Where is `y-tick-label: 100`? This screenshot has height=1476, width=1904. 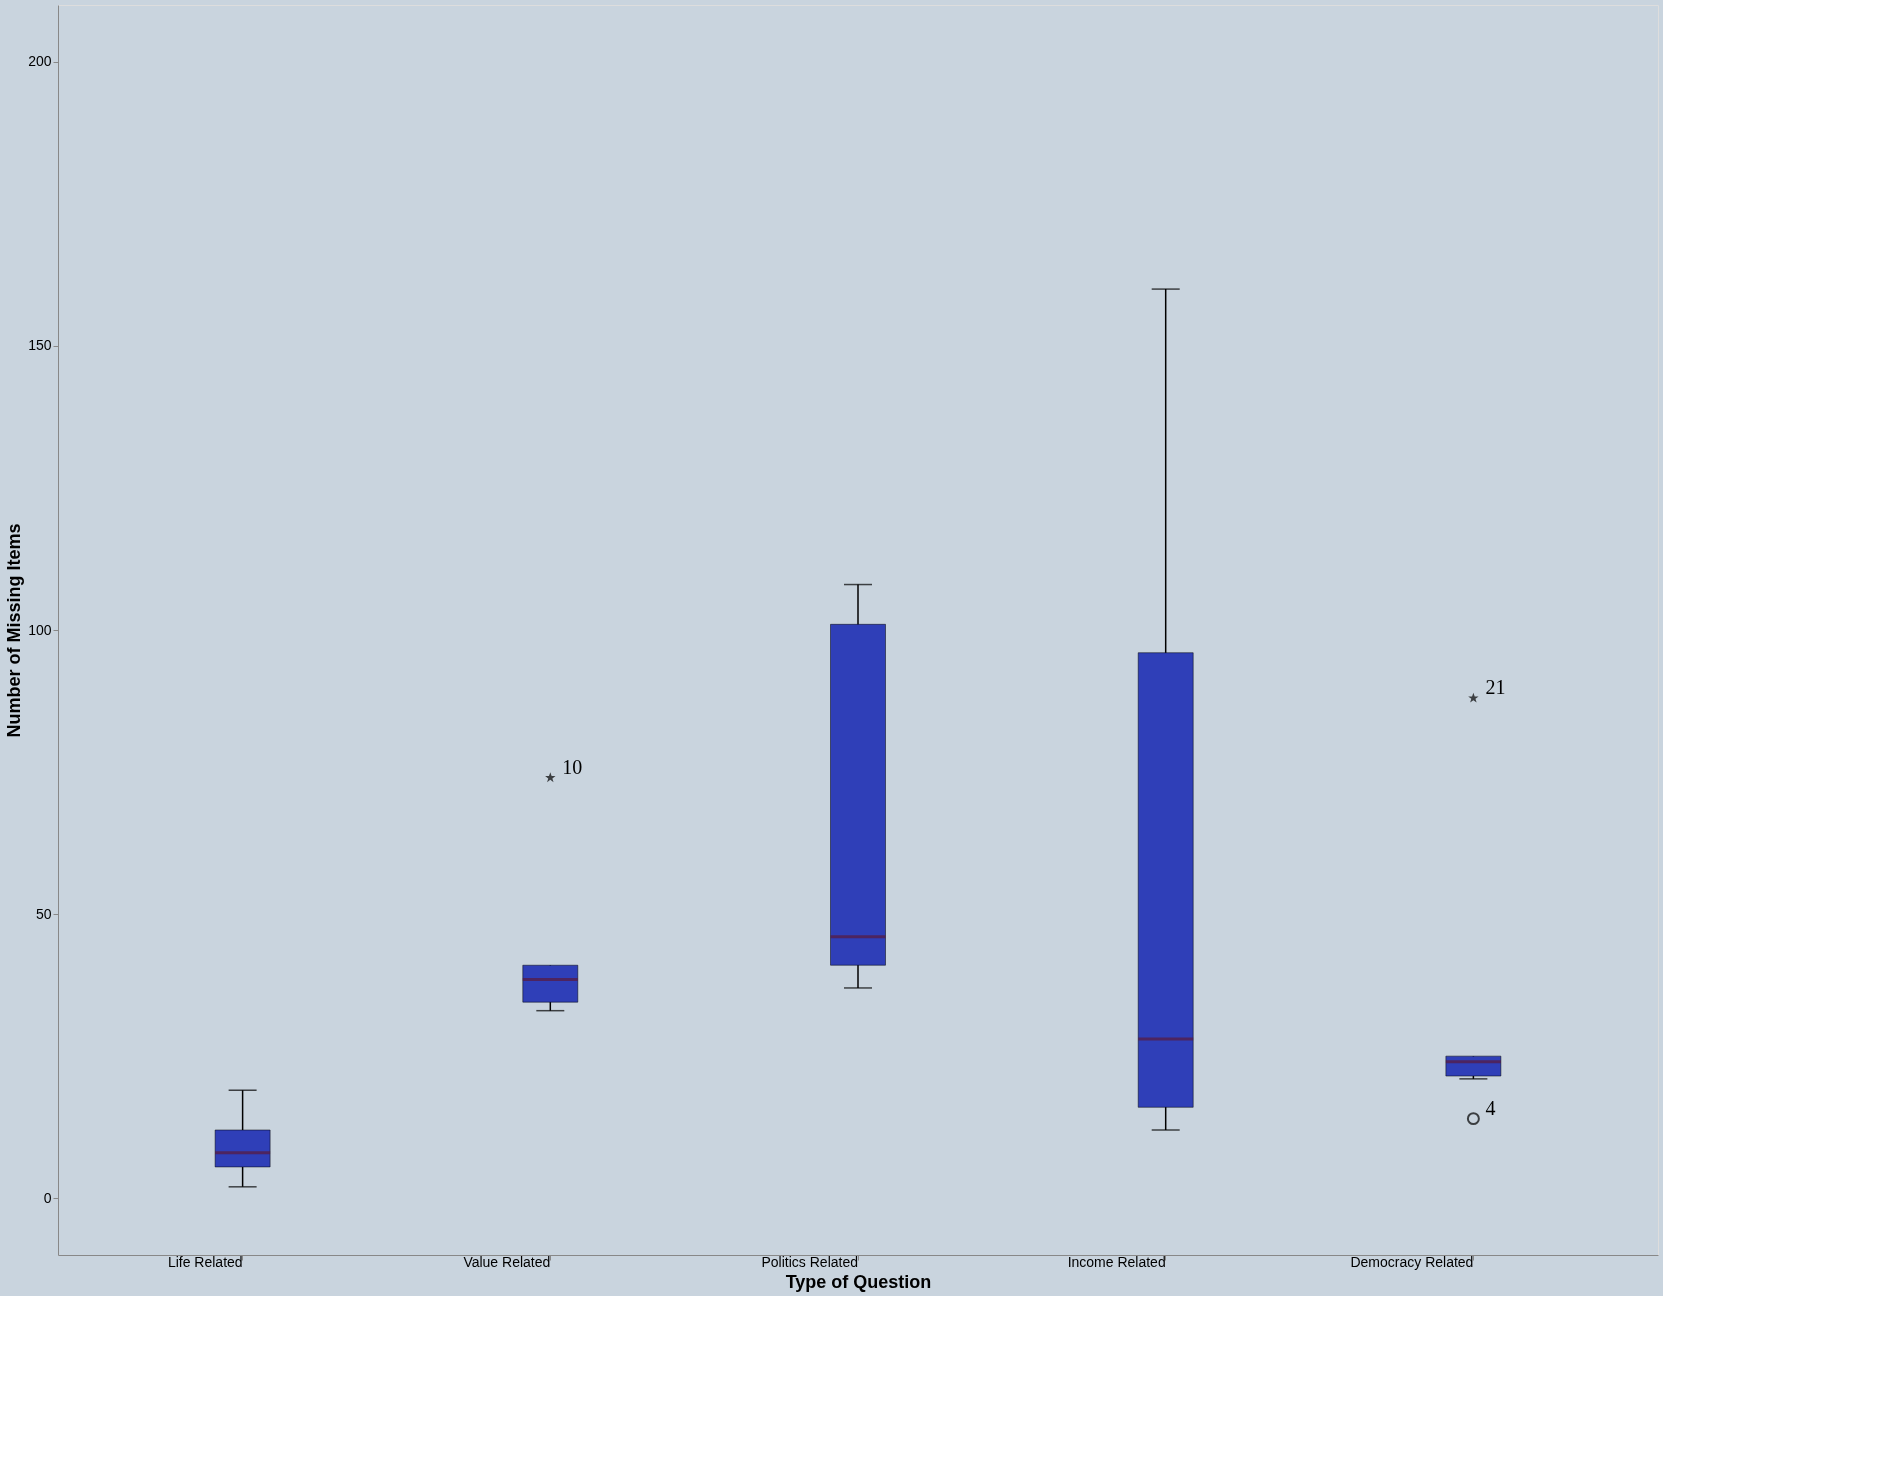 y-tick-label: 100 is located at coordinates (40, 629).